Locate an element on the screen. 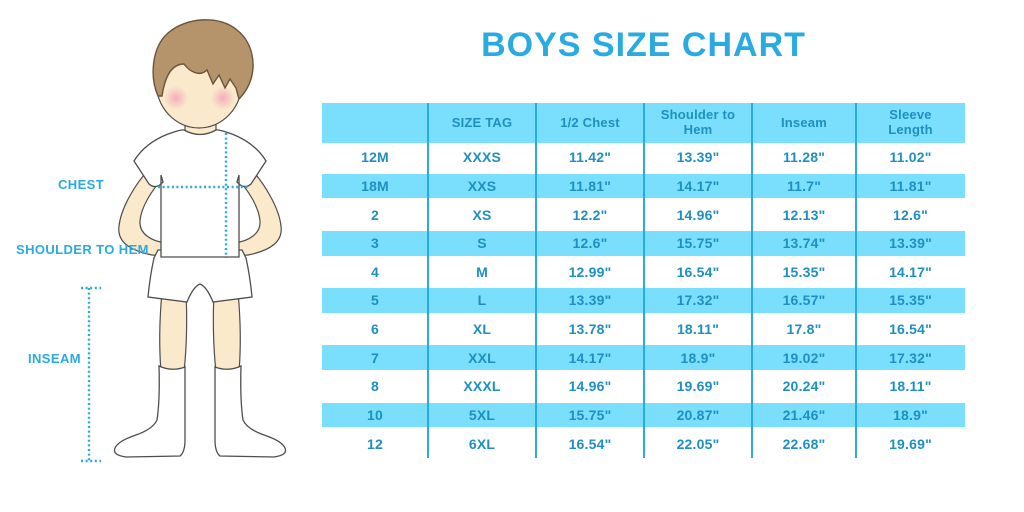  column-header: Sleeve Length is located at coordinates (910, 122).